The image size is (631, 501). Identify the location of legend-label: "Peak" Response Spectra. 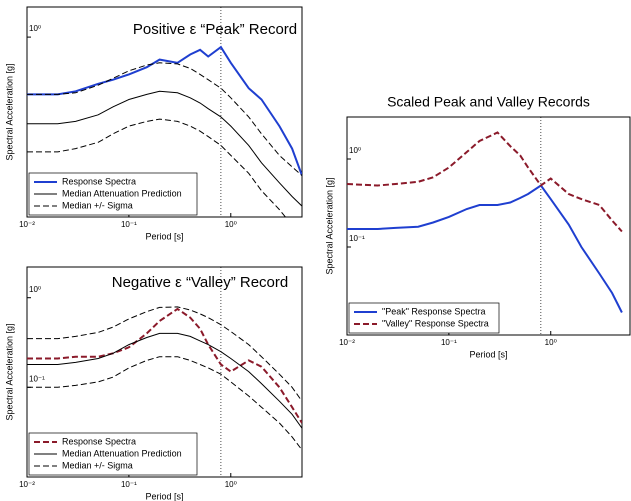
(433, 311).